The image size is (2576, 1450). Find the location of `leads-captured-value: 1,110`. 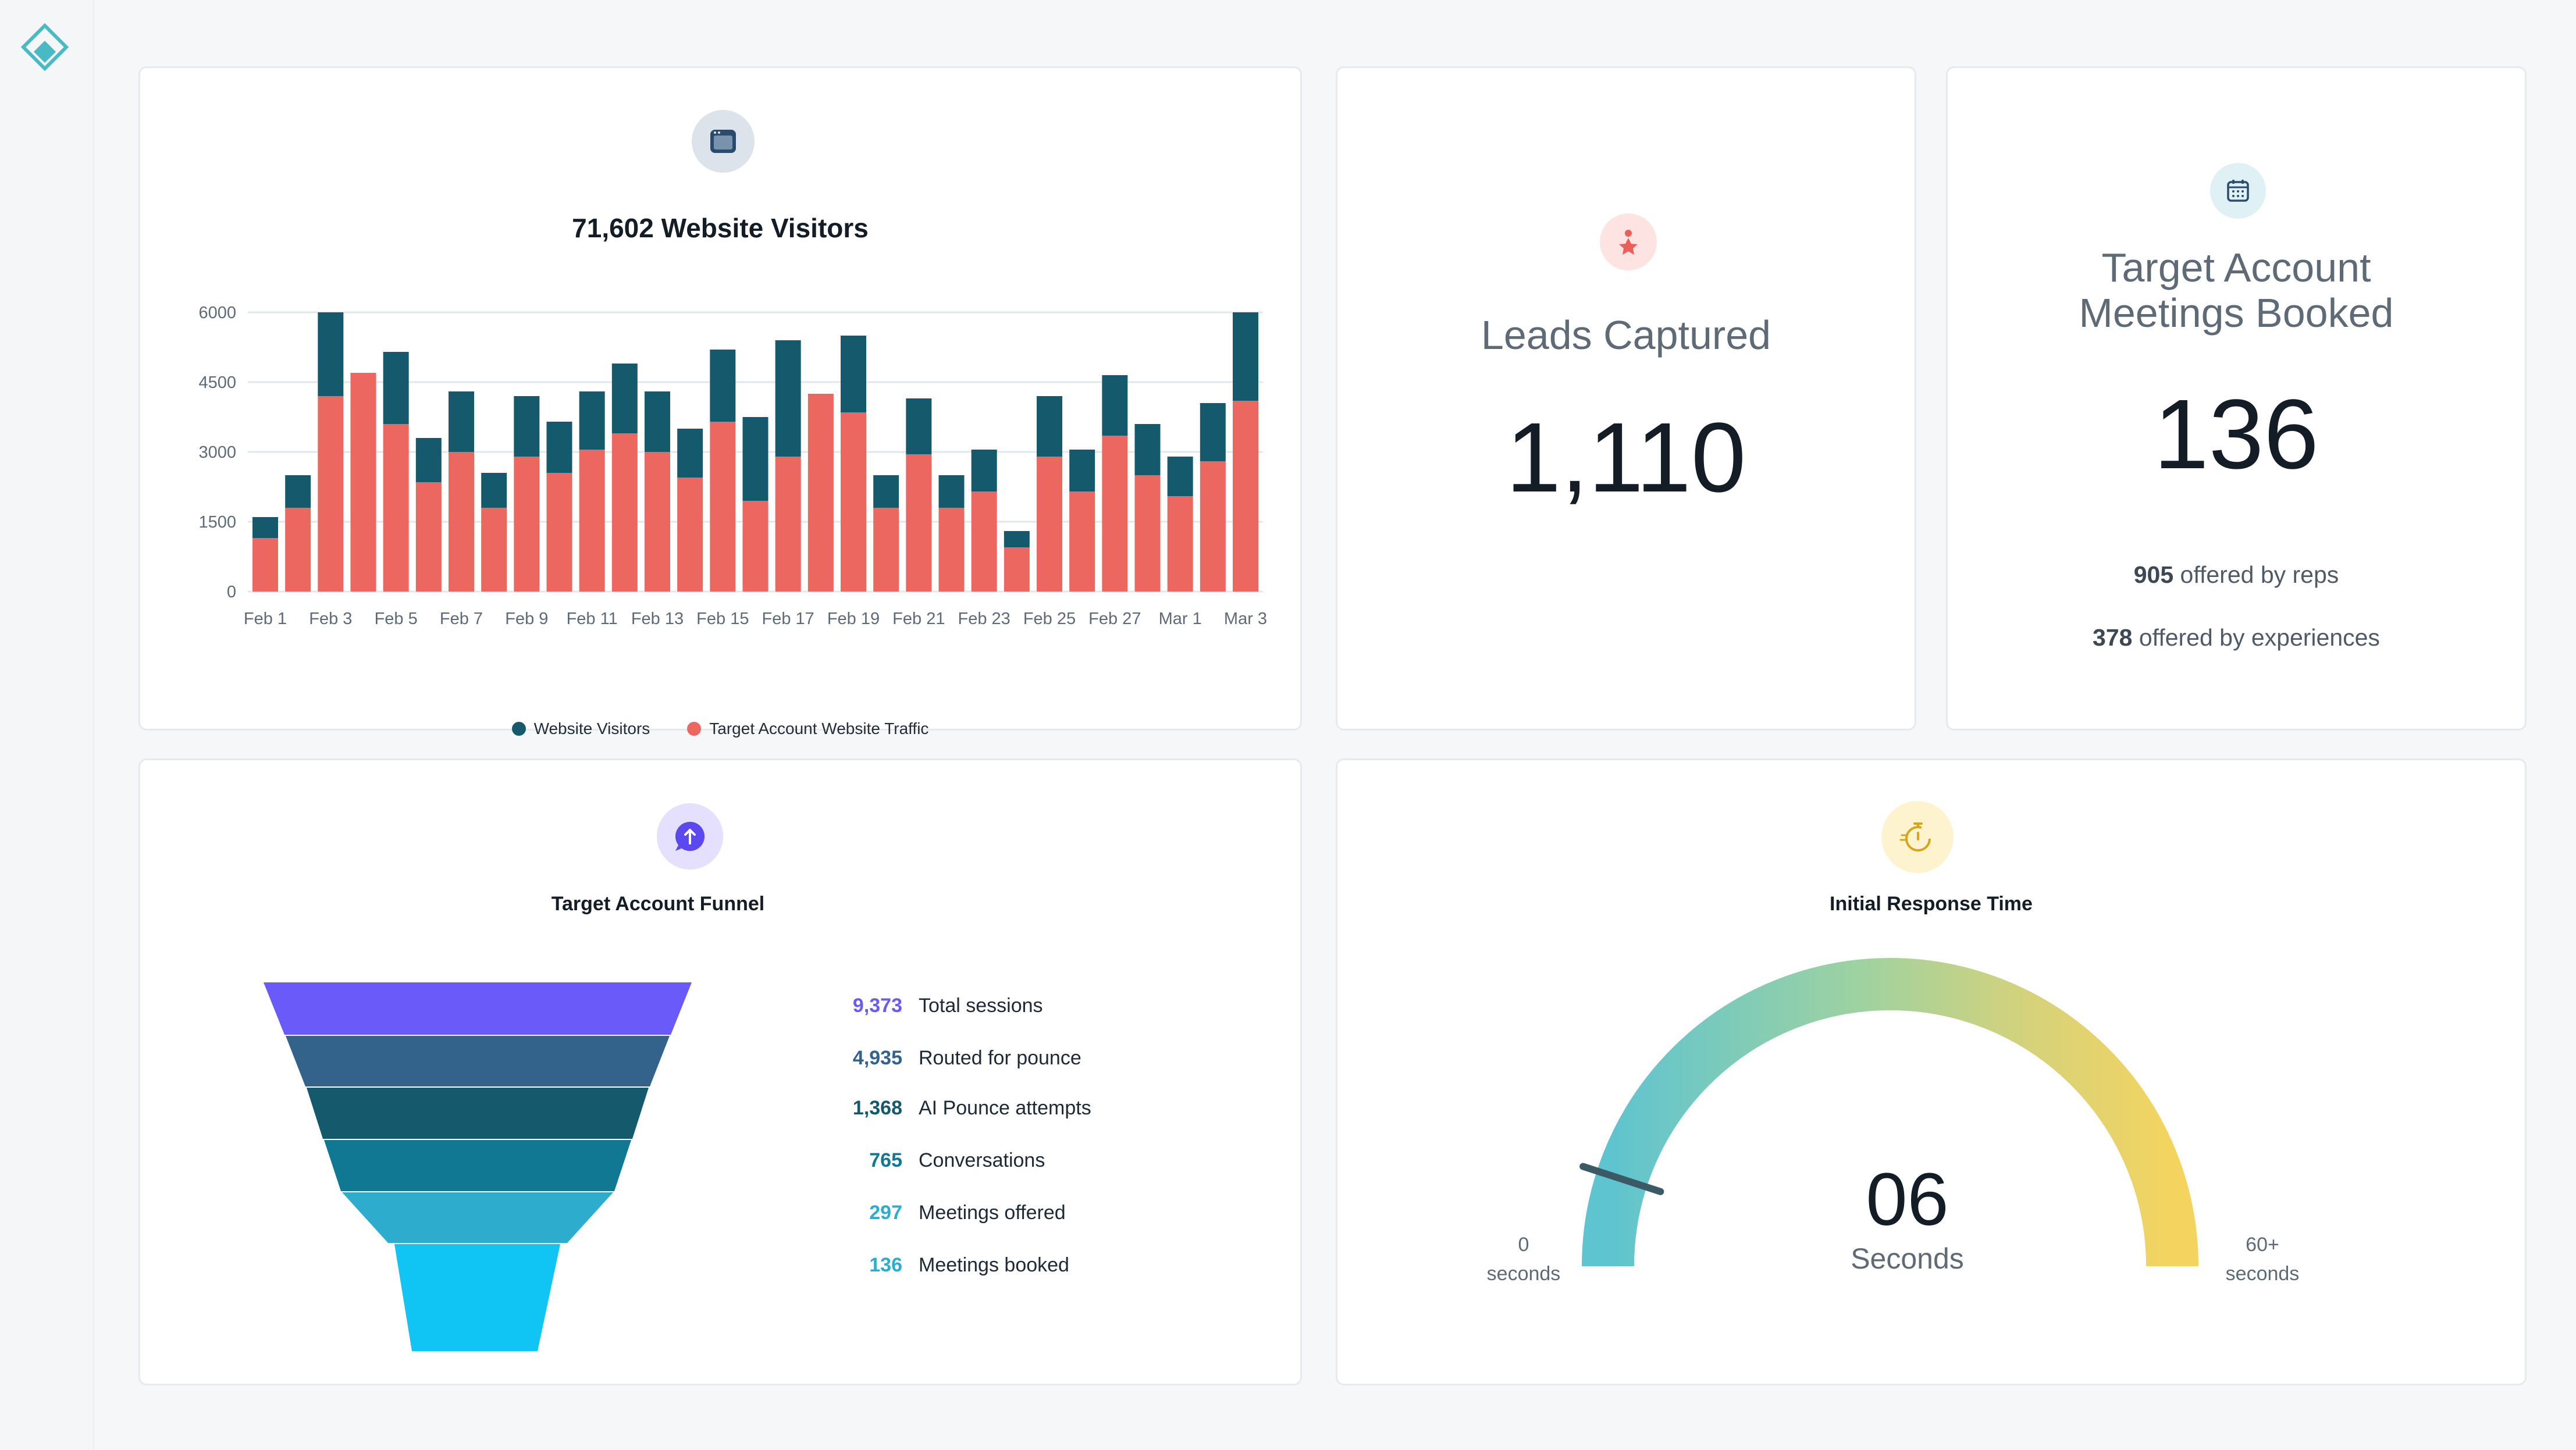

leads-captured-value: 1,110 is located at coordinates (1626, 457).